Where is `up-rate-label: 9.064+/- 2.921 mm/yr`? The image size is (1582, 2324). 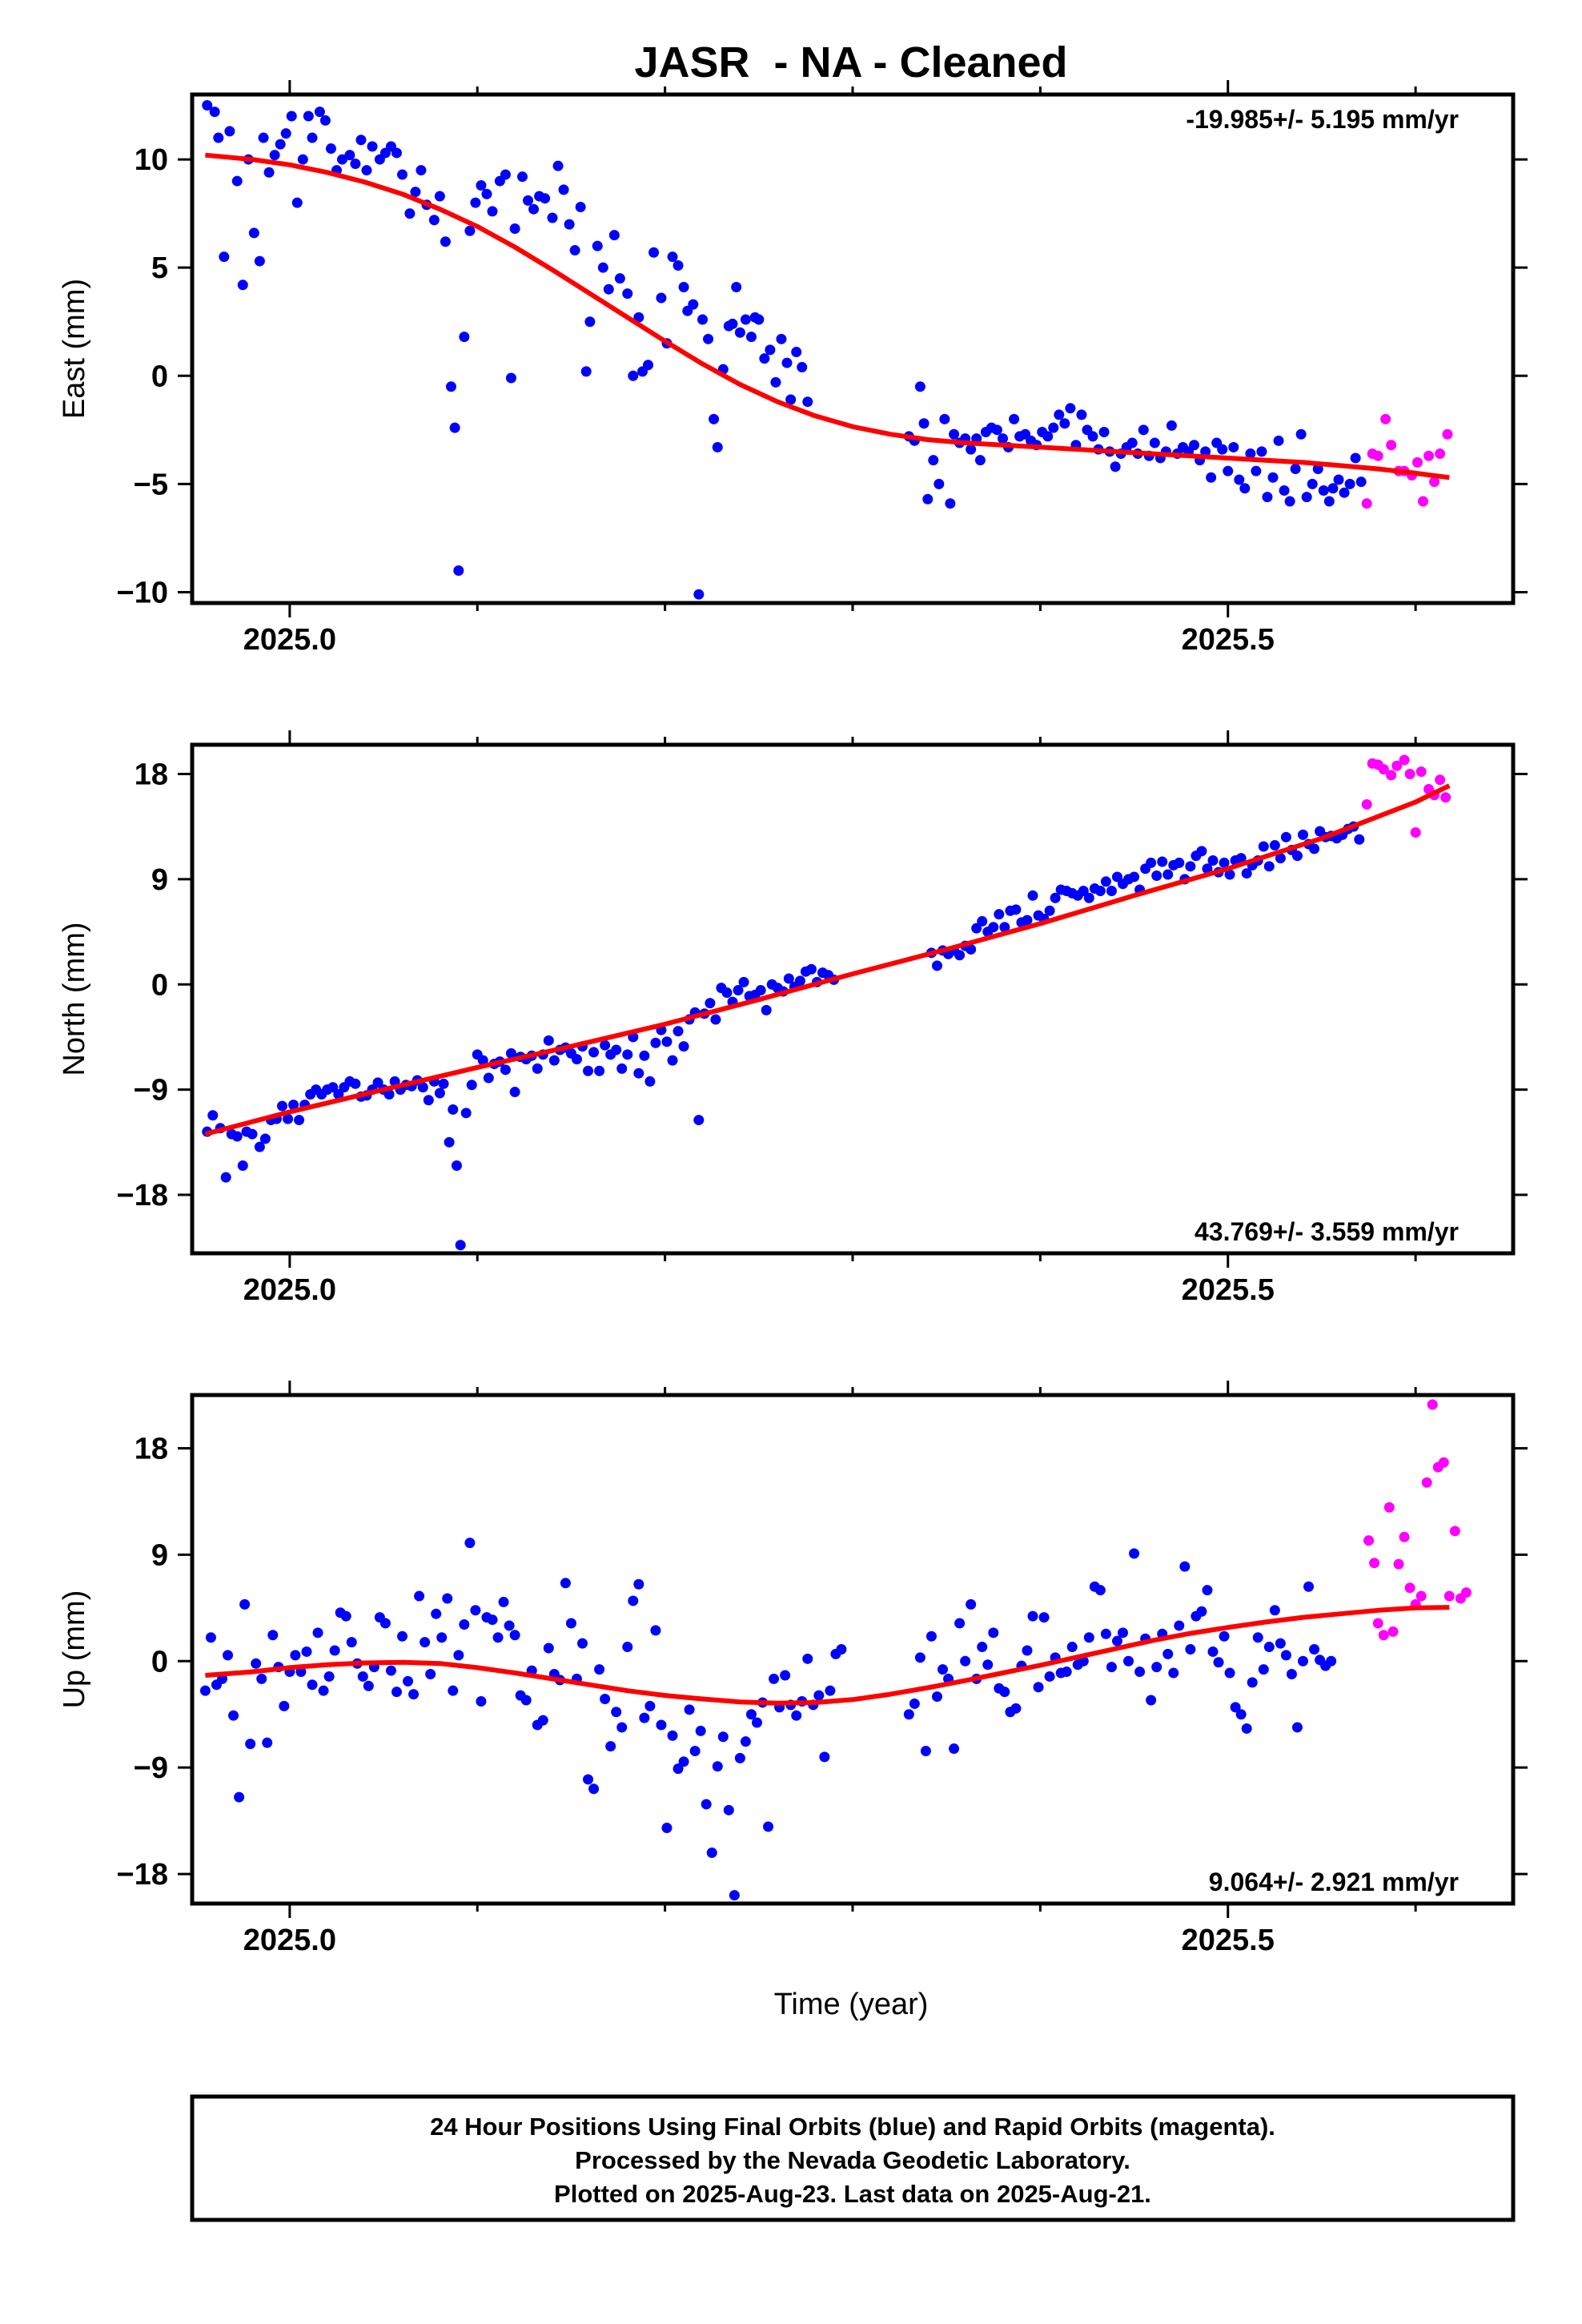 up-rate-label: 9.064+/- 2.921 mm/yr is located at coordinates (1334, 1882).